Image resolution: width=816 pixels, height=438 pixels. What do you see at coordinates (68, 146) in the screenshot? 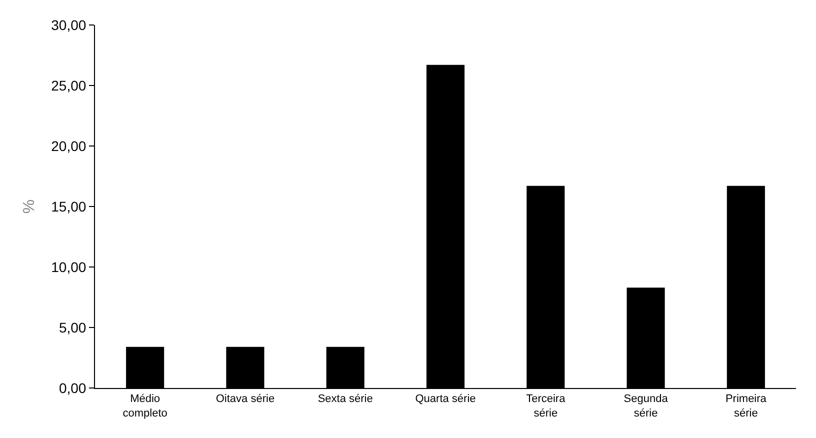
I see `y-tick-label: 20,00` at bounding box center [68, 146].